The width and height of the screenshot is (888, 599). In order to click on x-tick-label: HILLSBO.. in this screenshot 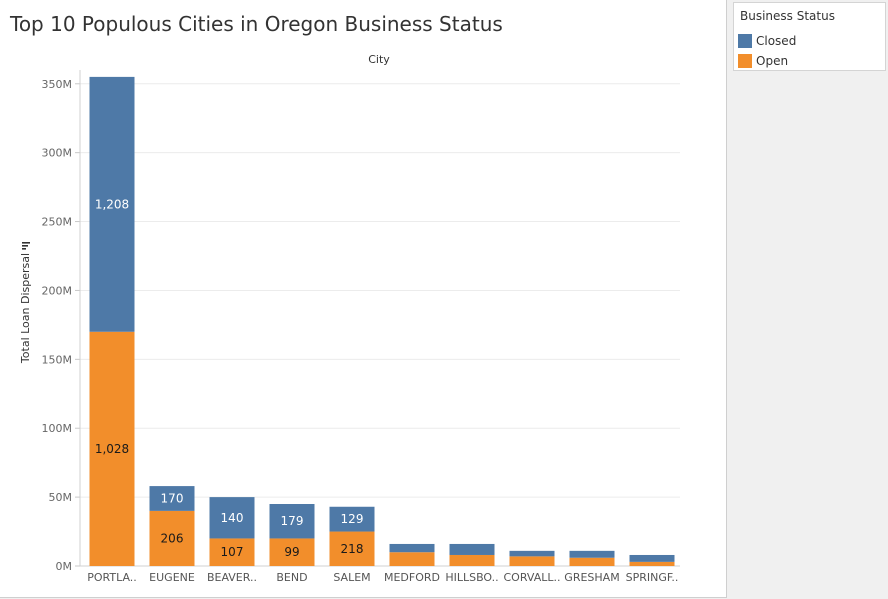, I will do `click(471, 577)`.